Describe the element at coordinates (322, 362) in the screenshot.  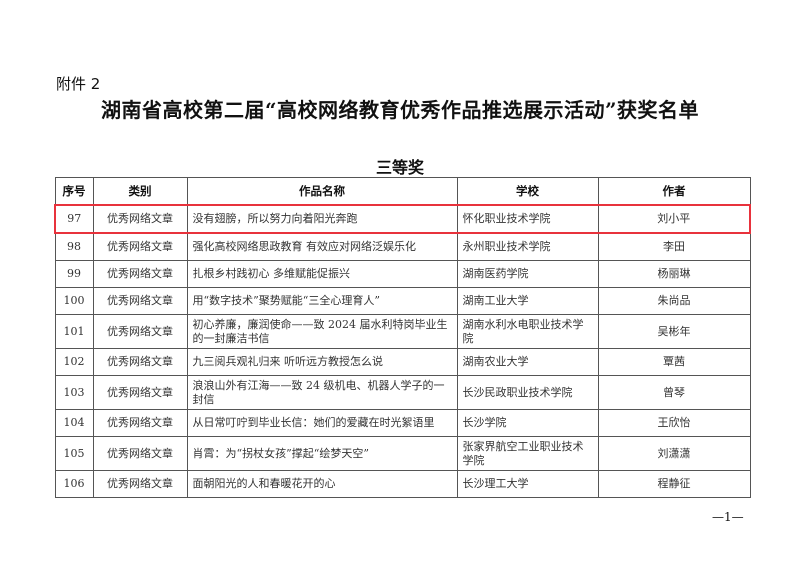
I see `row-work-title: 九三阅兵观礼归来 听听远方教授怎么说` at that location.